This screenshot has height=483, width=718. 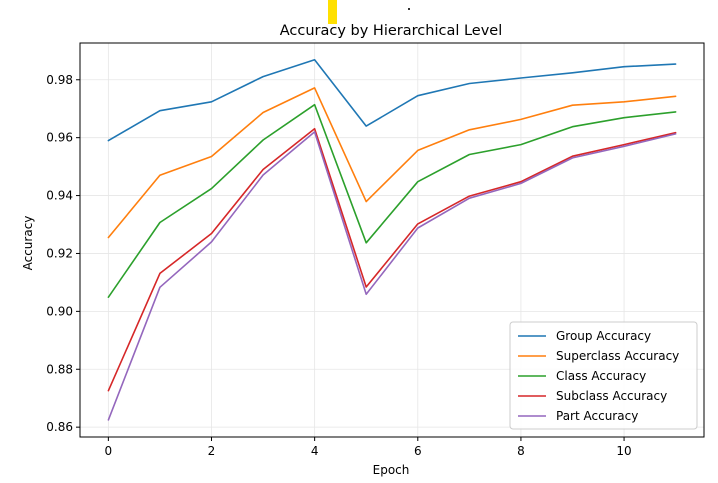 What do you see at coordinates (212, 451) in the screenshot?
I see `x-tick-label: 2` at bounding box center [212, 451].